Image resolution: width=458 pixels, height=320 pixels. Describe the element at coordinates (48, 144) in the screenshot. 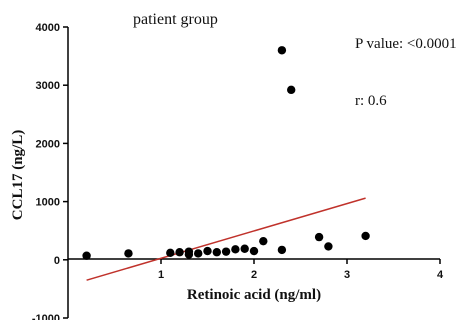

I see `y-tick-label: 2000` at that location.